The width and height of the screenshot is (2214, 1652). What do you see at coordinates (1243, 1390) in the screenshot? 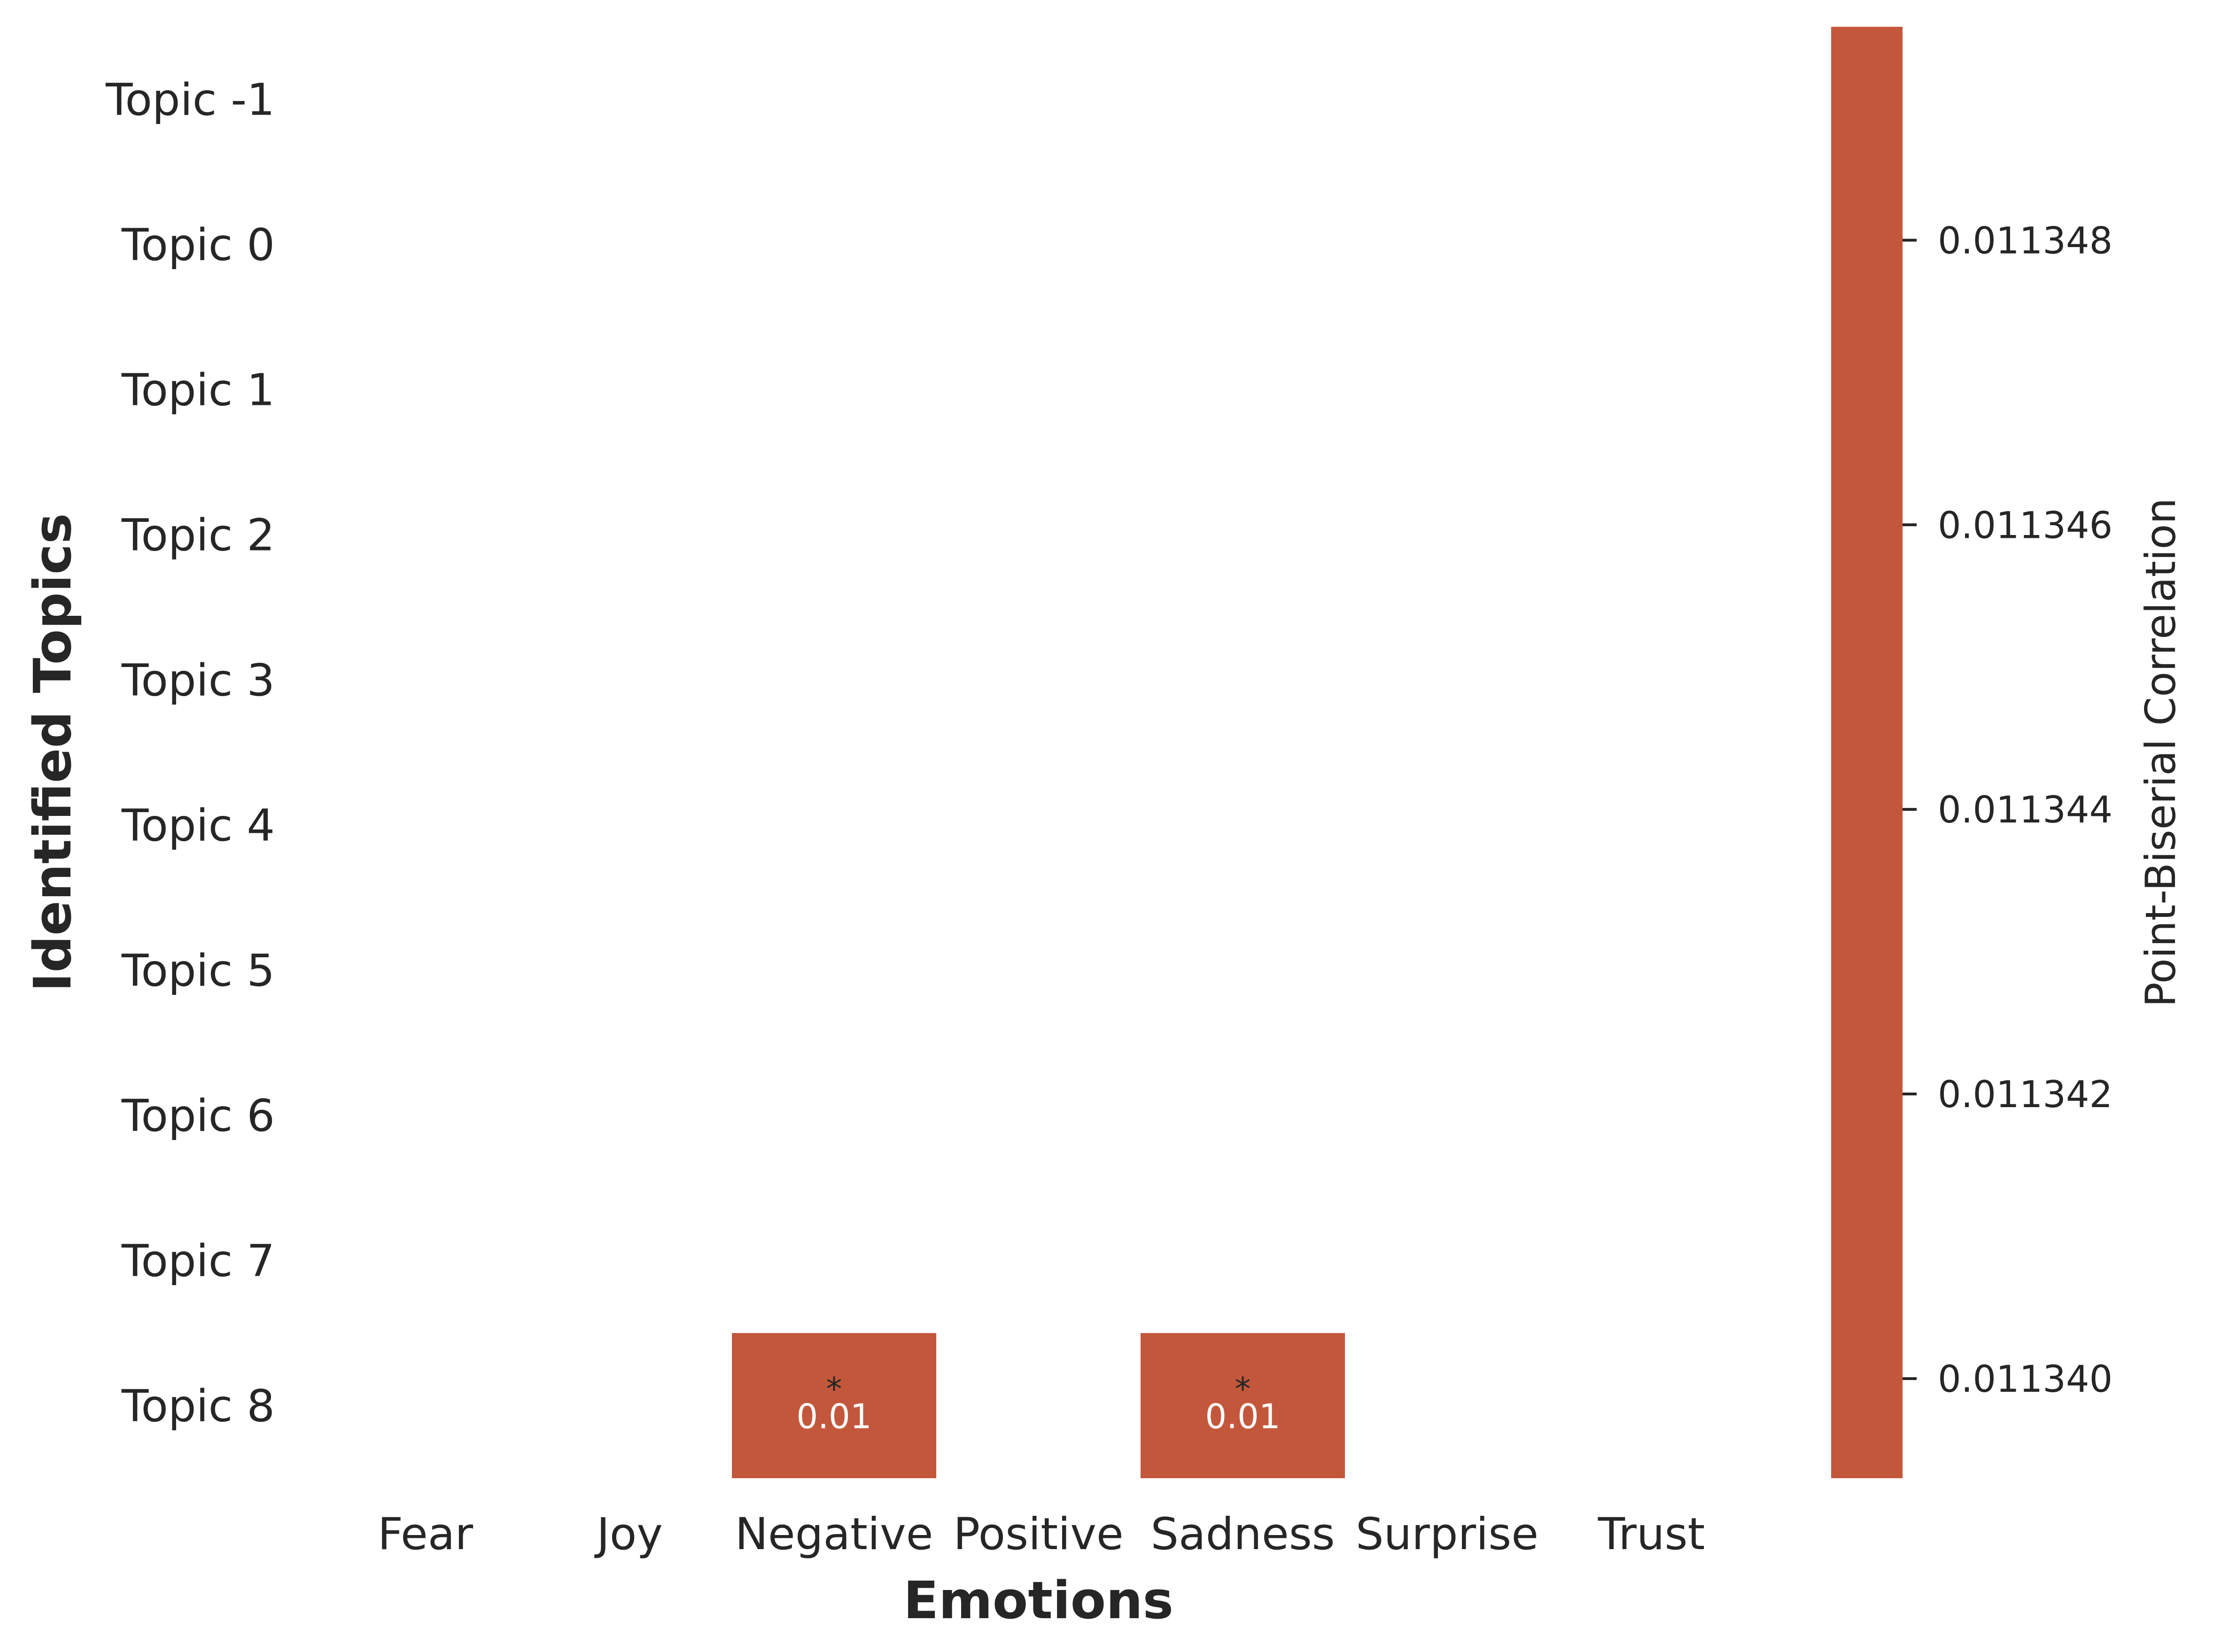
I see `cell-topic-8-sadness-significance: *` at bounding box center [1243, 1390].